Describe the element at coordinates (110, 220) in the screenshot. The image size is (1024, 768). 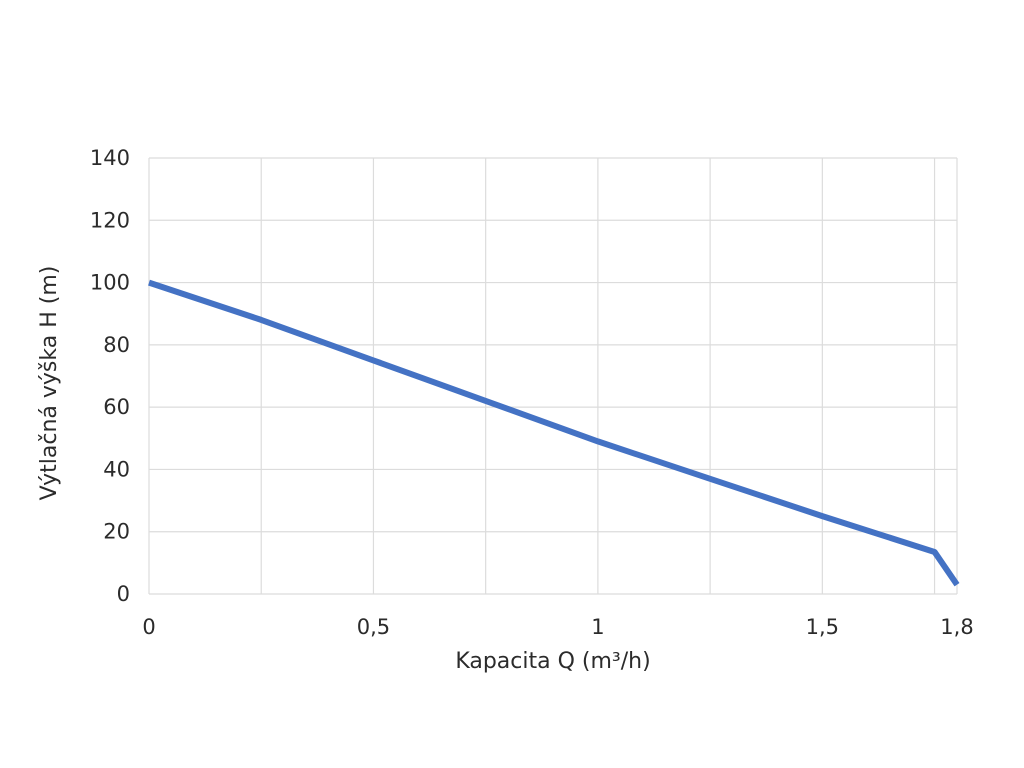
I see `y-tick-label: 120` at that location.